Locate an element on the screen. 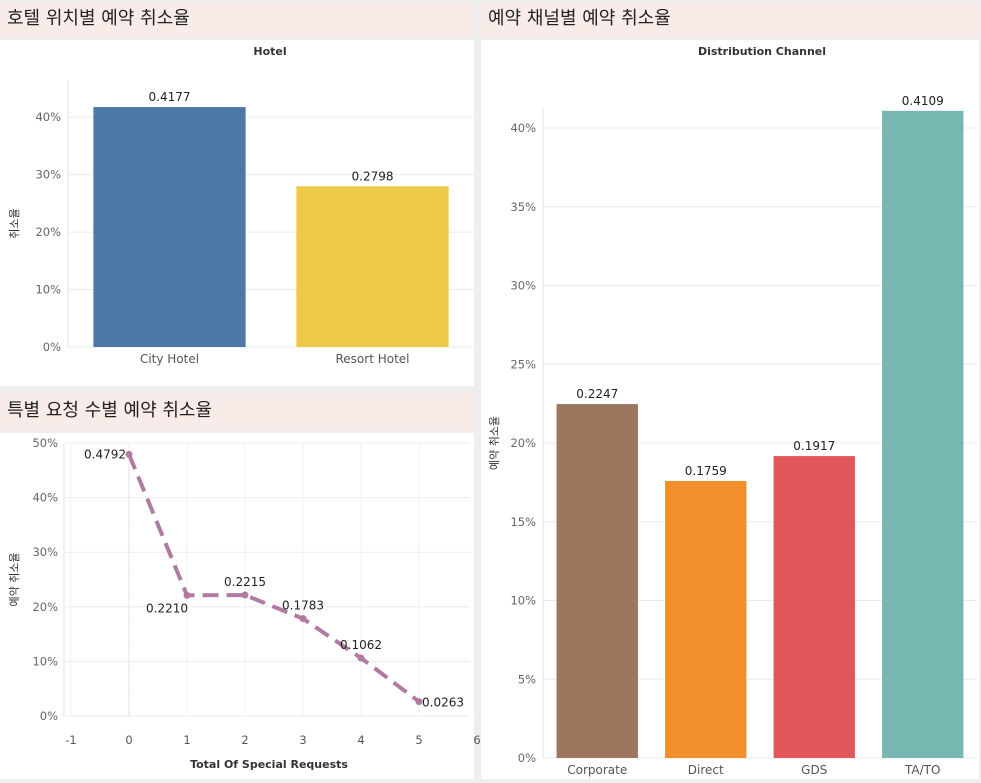 The width and height of the screenshot is (981, 783). x-tick-label: Direct is located at coordinates (706, 770).